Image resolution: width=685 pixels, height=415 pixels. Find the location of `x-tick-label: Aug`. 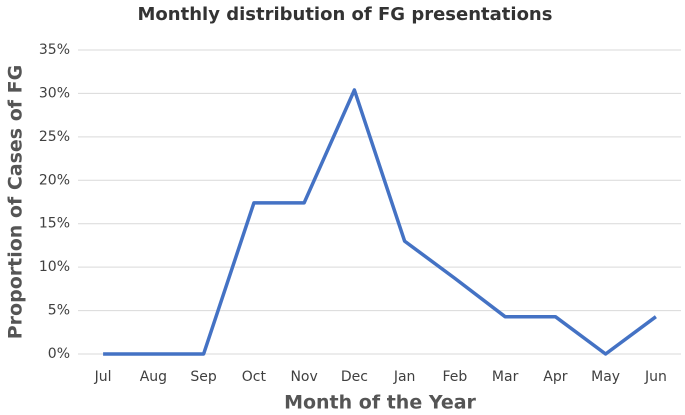

x-tick-label: Aug is located at coordinates (153, 377).